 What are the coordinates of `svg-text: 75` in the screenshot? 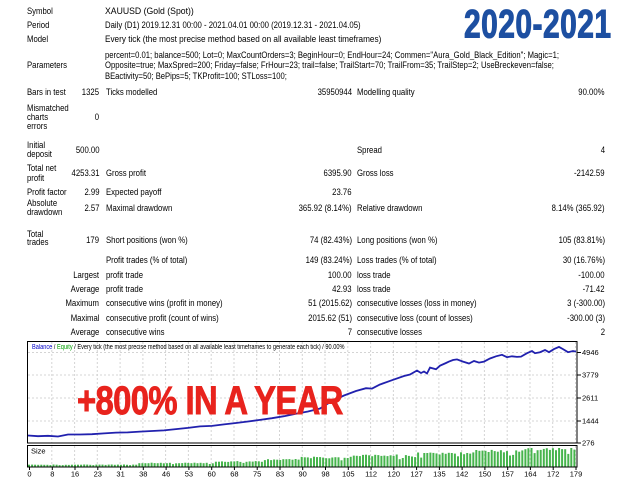 It's located at (257, 474).